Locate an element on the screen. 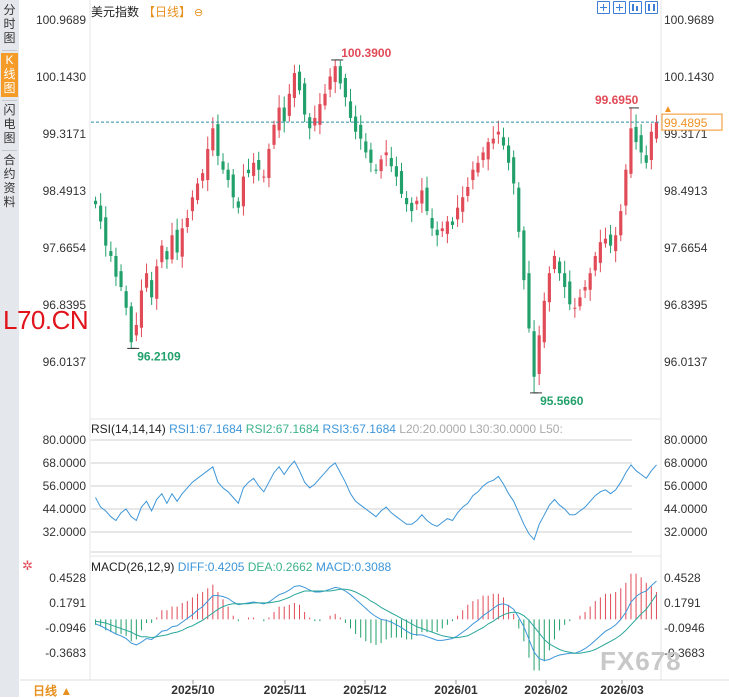 Image resolution: width=729 pixels, height=699 pixels. macd-tick-left: -0.0946 is located at coordinates (65, 628).